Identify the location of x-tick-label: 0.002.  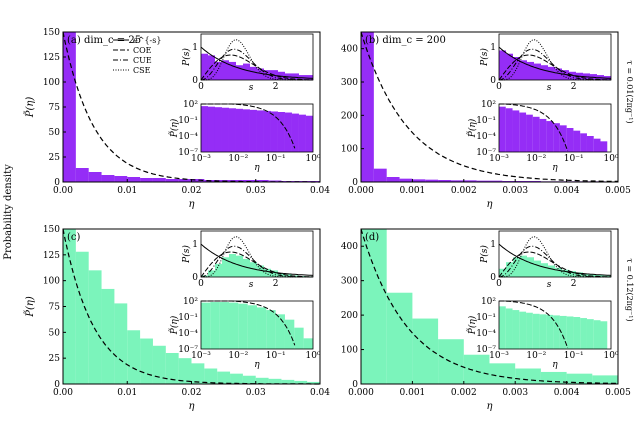
(464, 393).